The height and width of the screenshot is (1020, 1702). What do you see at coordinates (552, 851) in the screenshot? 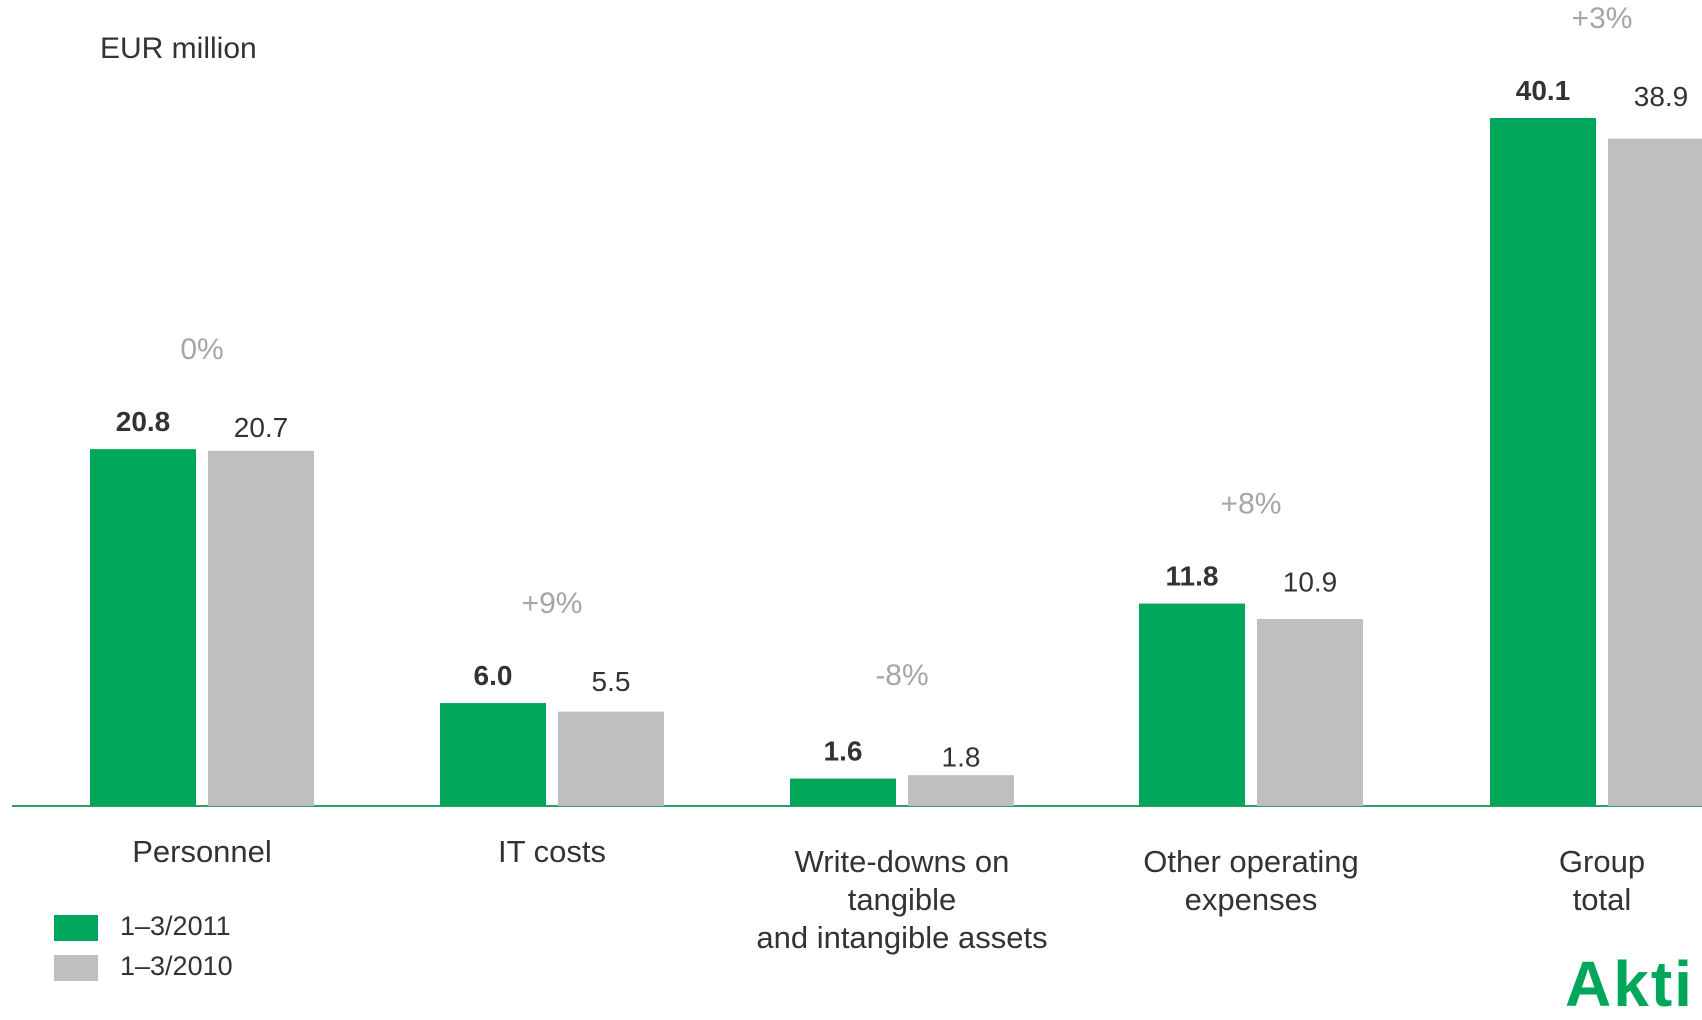
I see `category-label-1-line-0: IT costs` at bounding box center [552, 851].